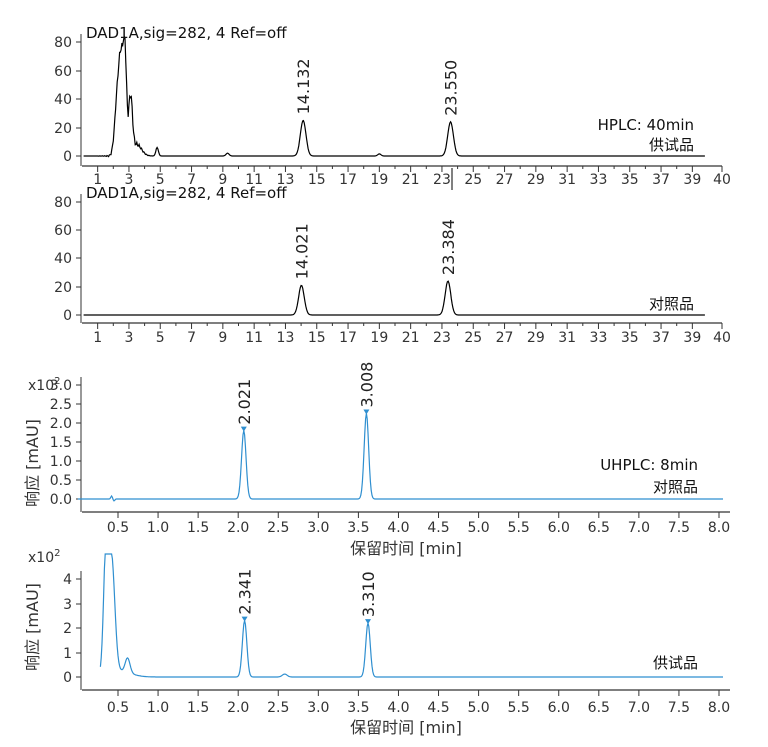 This screenshot has width=768, height=747. I want to click on y-tick-label: 3.0, so click(61, 386).